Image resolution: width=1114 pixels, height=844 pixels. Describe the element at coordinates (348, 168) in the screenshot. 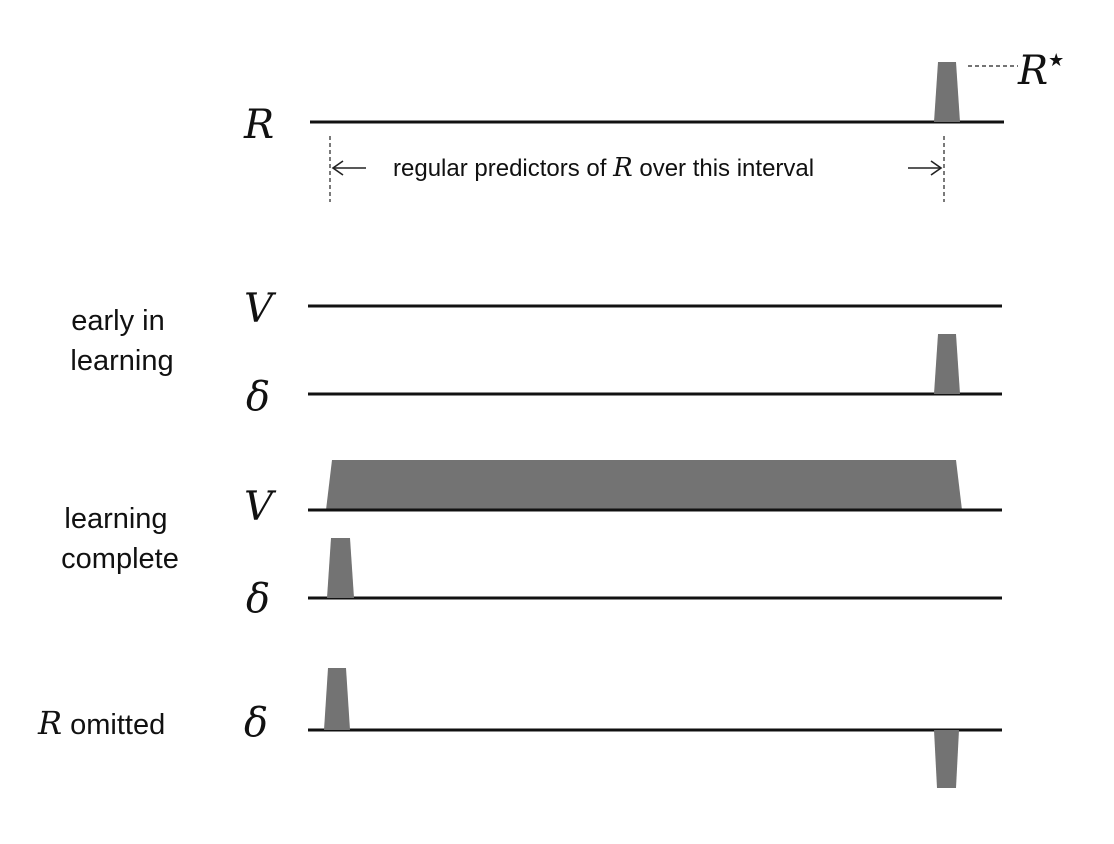

I see `interval-left-arrow` at that location.